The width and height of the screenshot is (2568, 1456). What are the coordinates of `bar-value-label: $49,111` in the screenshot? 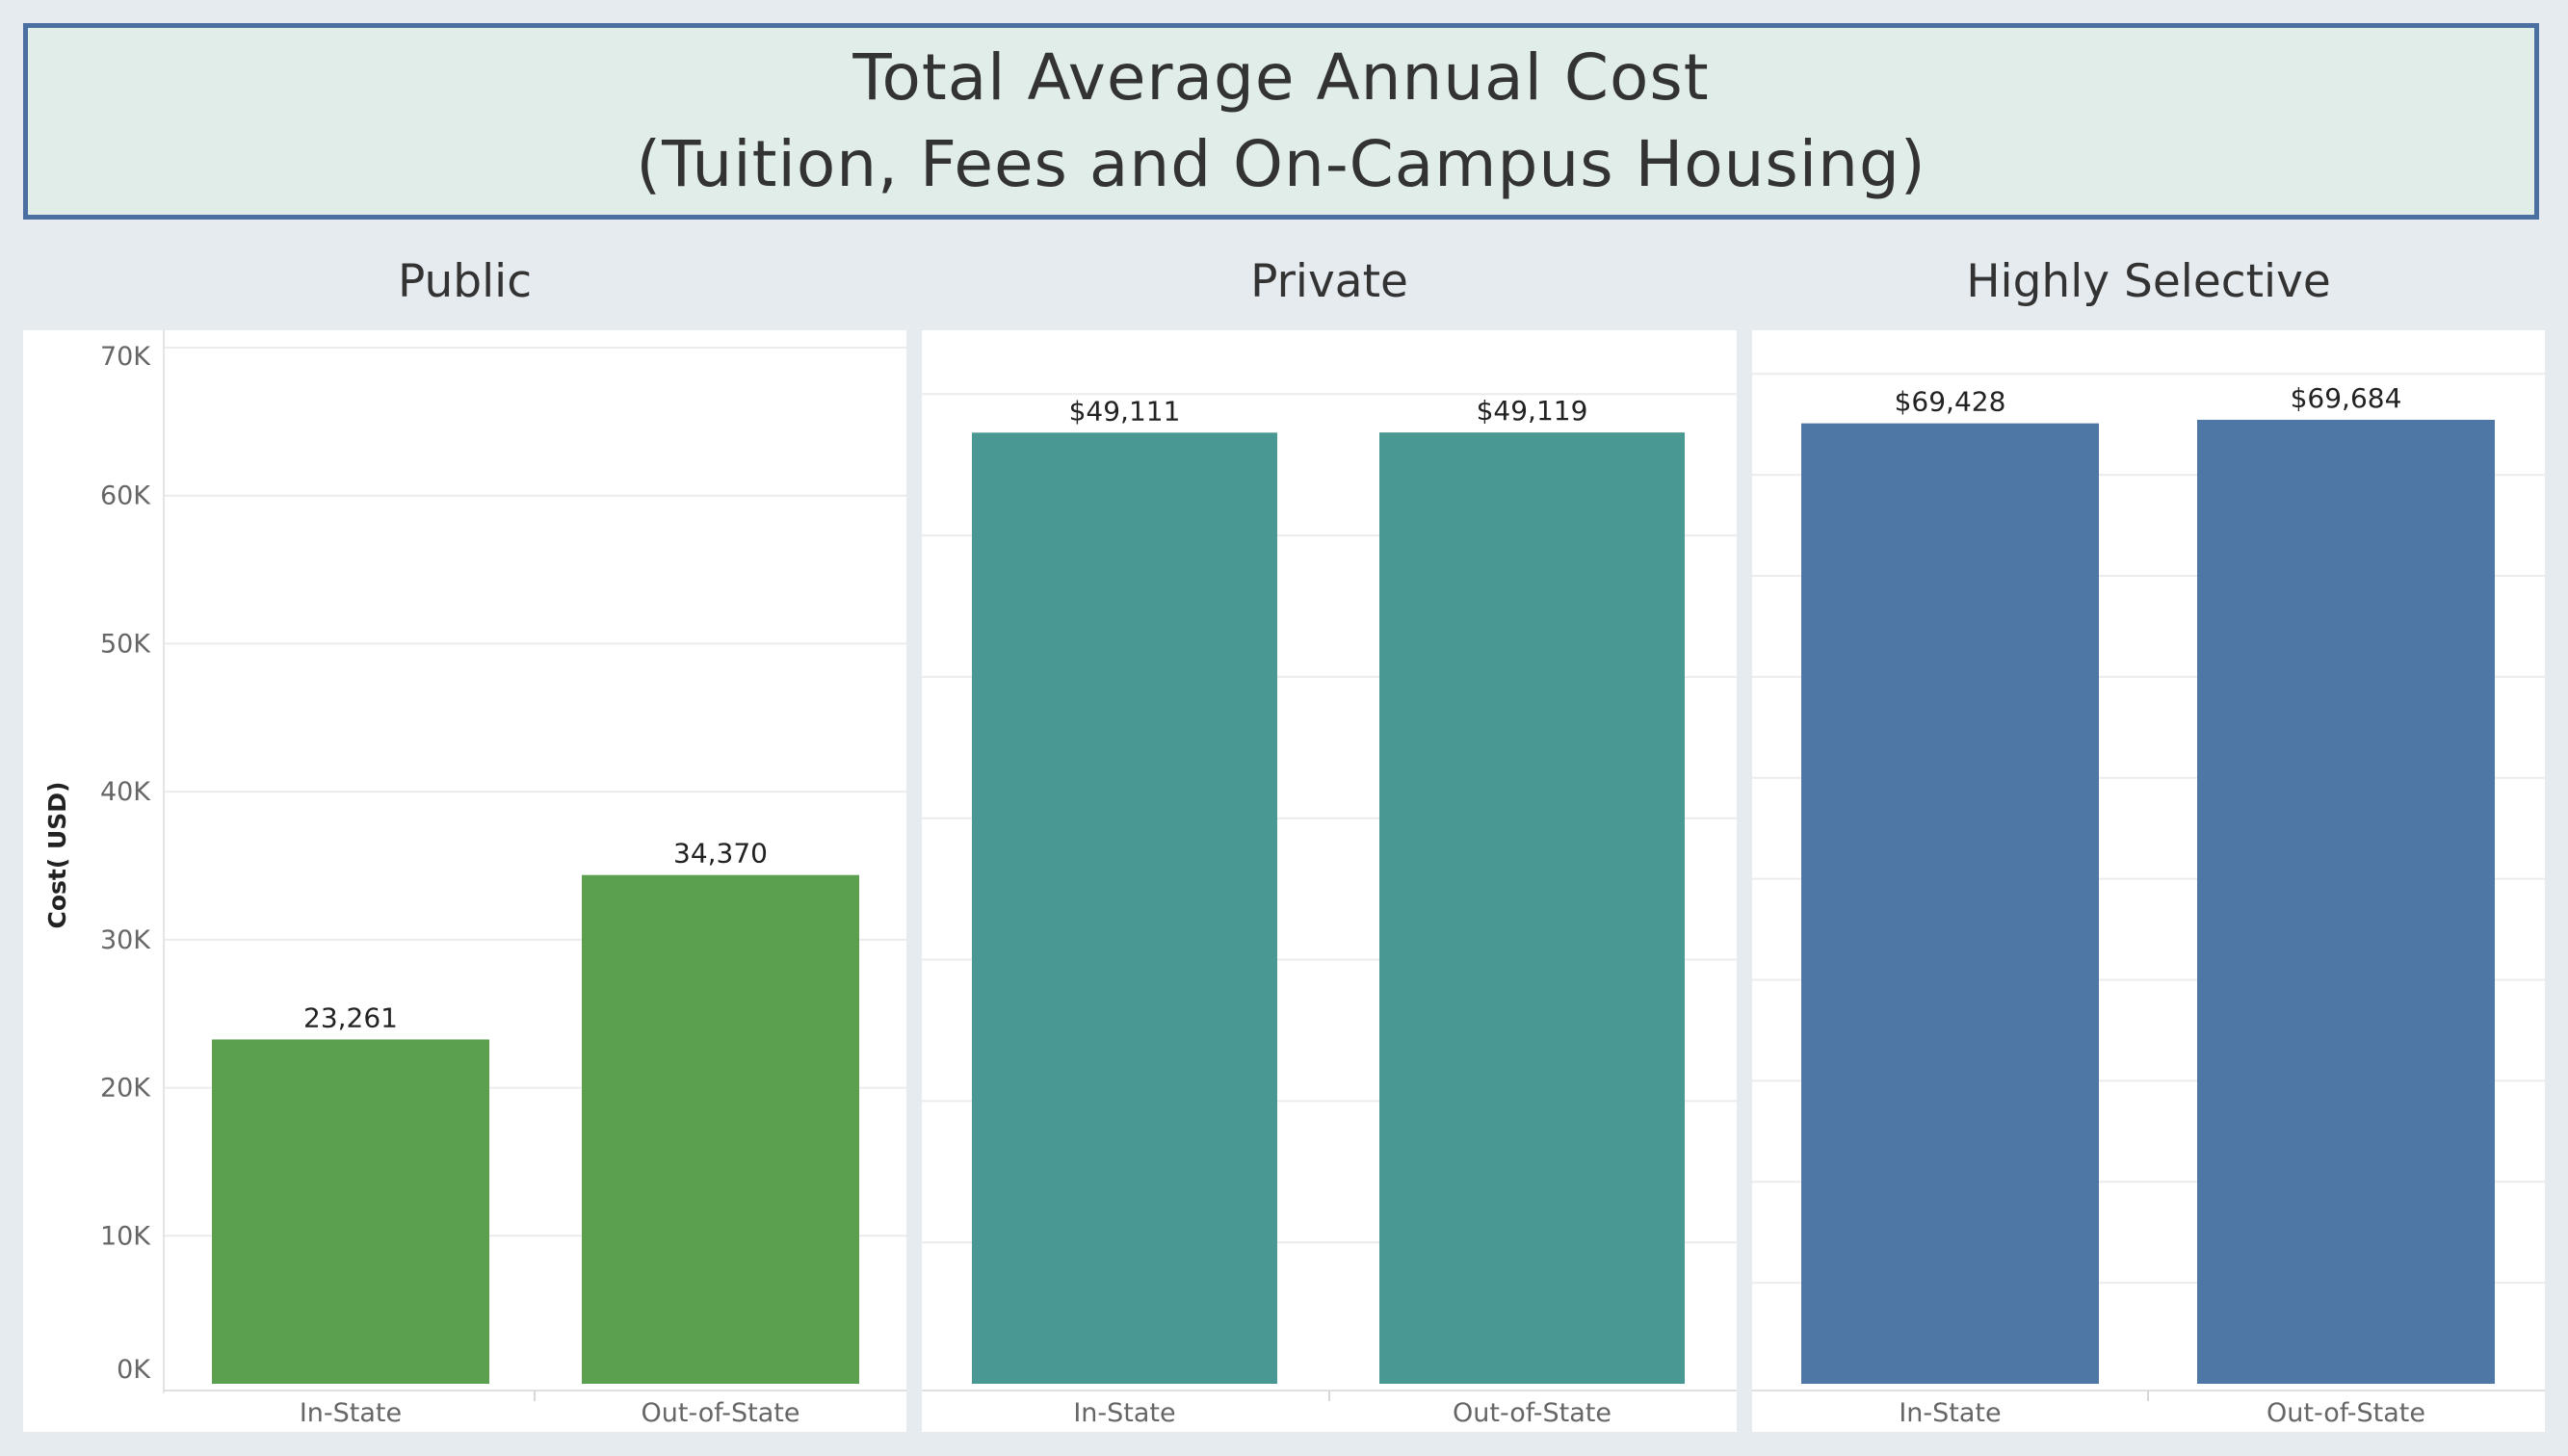 It's located at (1125, 411).